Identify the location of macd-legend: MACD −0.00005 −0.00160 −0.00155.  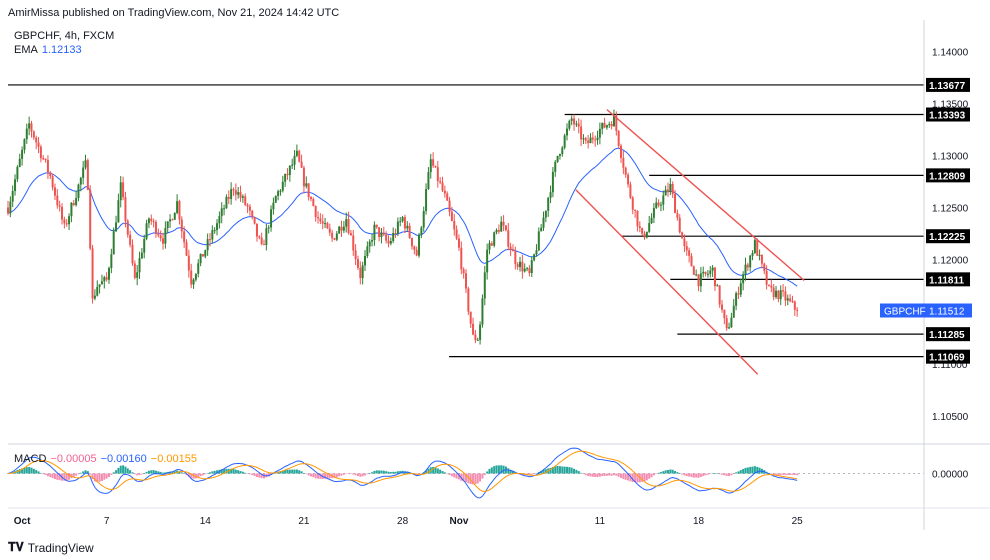
(105, 459).